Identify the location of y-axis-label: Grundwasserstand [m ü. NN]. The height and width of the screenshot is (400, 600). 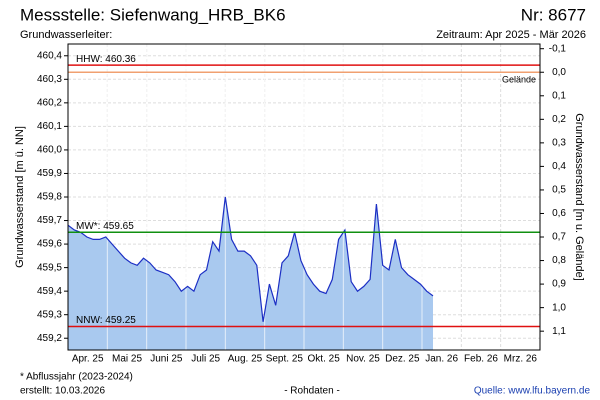
(20, 197).